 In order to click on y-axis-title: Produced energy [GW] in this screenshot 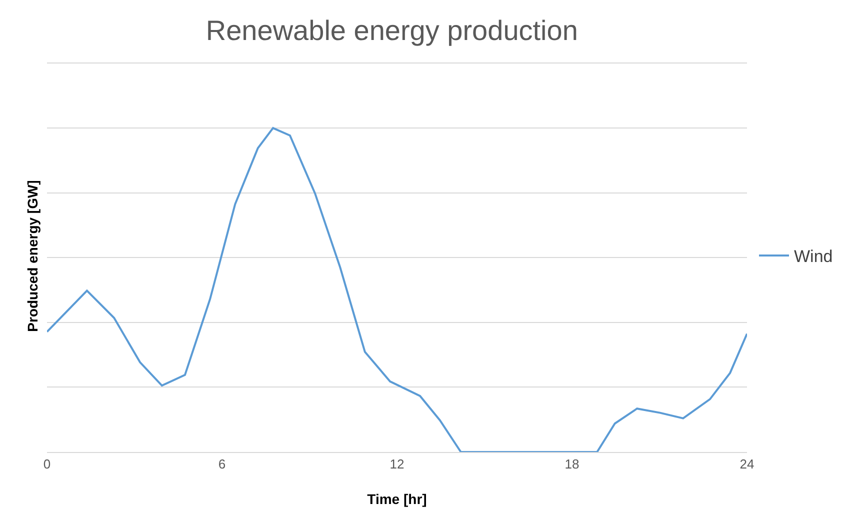, I will do `click(32, 256)`.